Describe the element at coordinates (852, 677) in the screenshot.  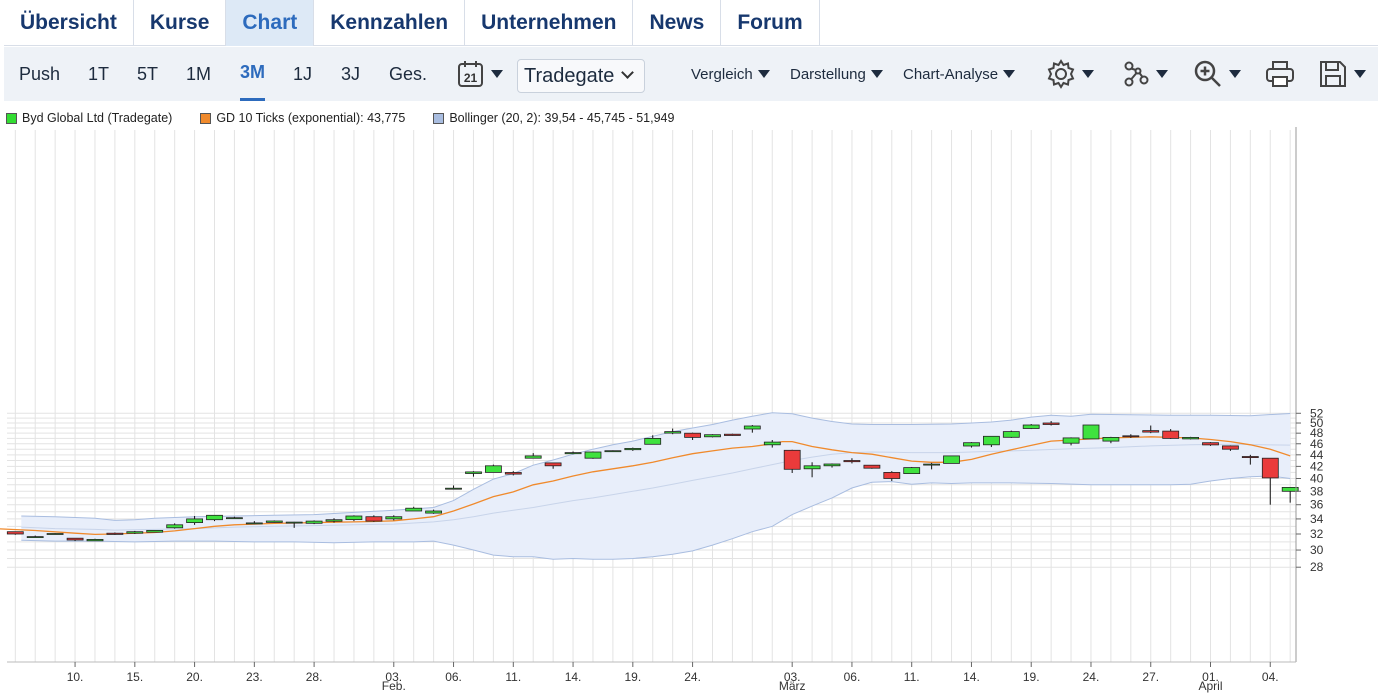
I see `x-tick-label: 06.` at that location.